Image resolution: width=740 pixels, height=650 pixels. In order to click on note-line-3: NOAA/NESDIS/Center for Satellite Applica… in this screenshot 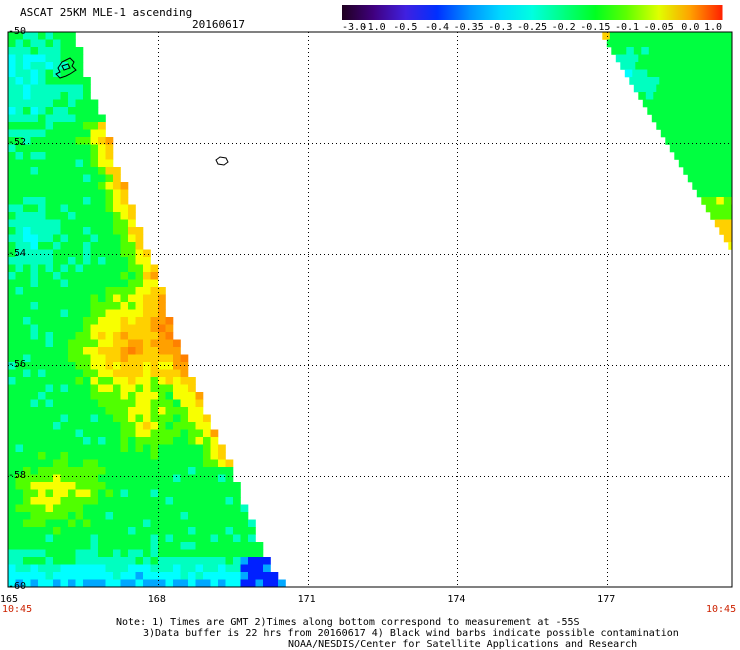, I will do `click(463, 644)`.